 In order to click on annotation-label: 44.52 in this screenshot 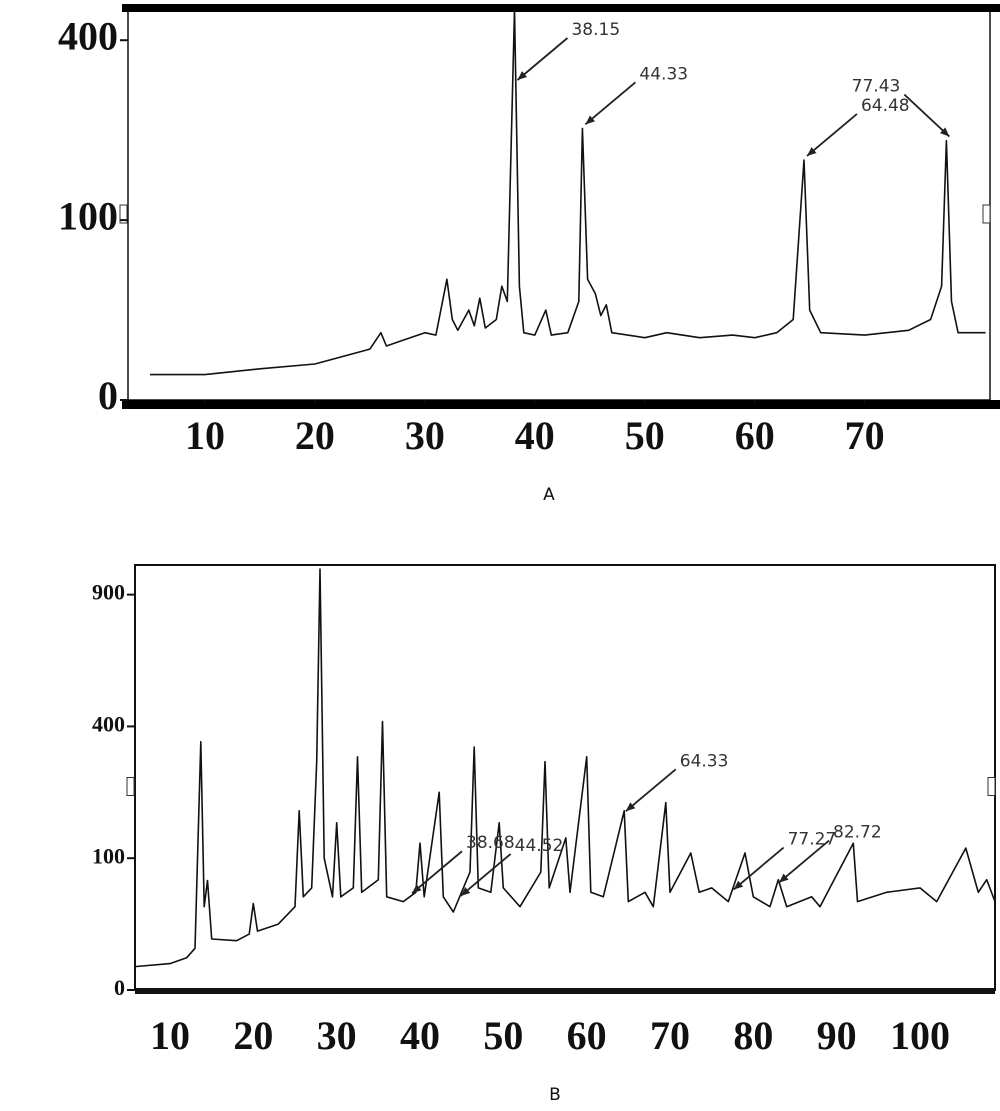, I will do `click(539, 846)`.